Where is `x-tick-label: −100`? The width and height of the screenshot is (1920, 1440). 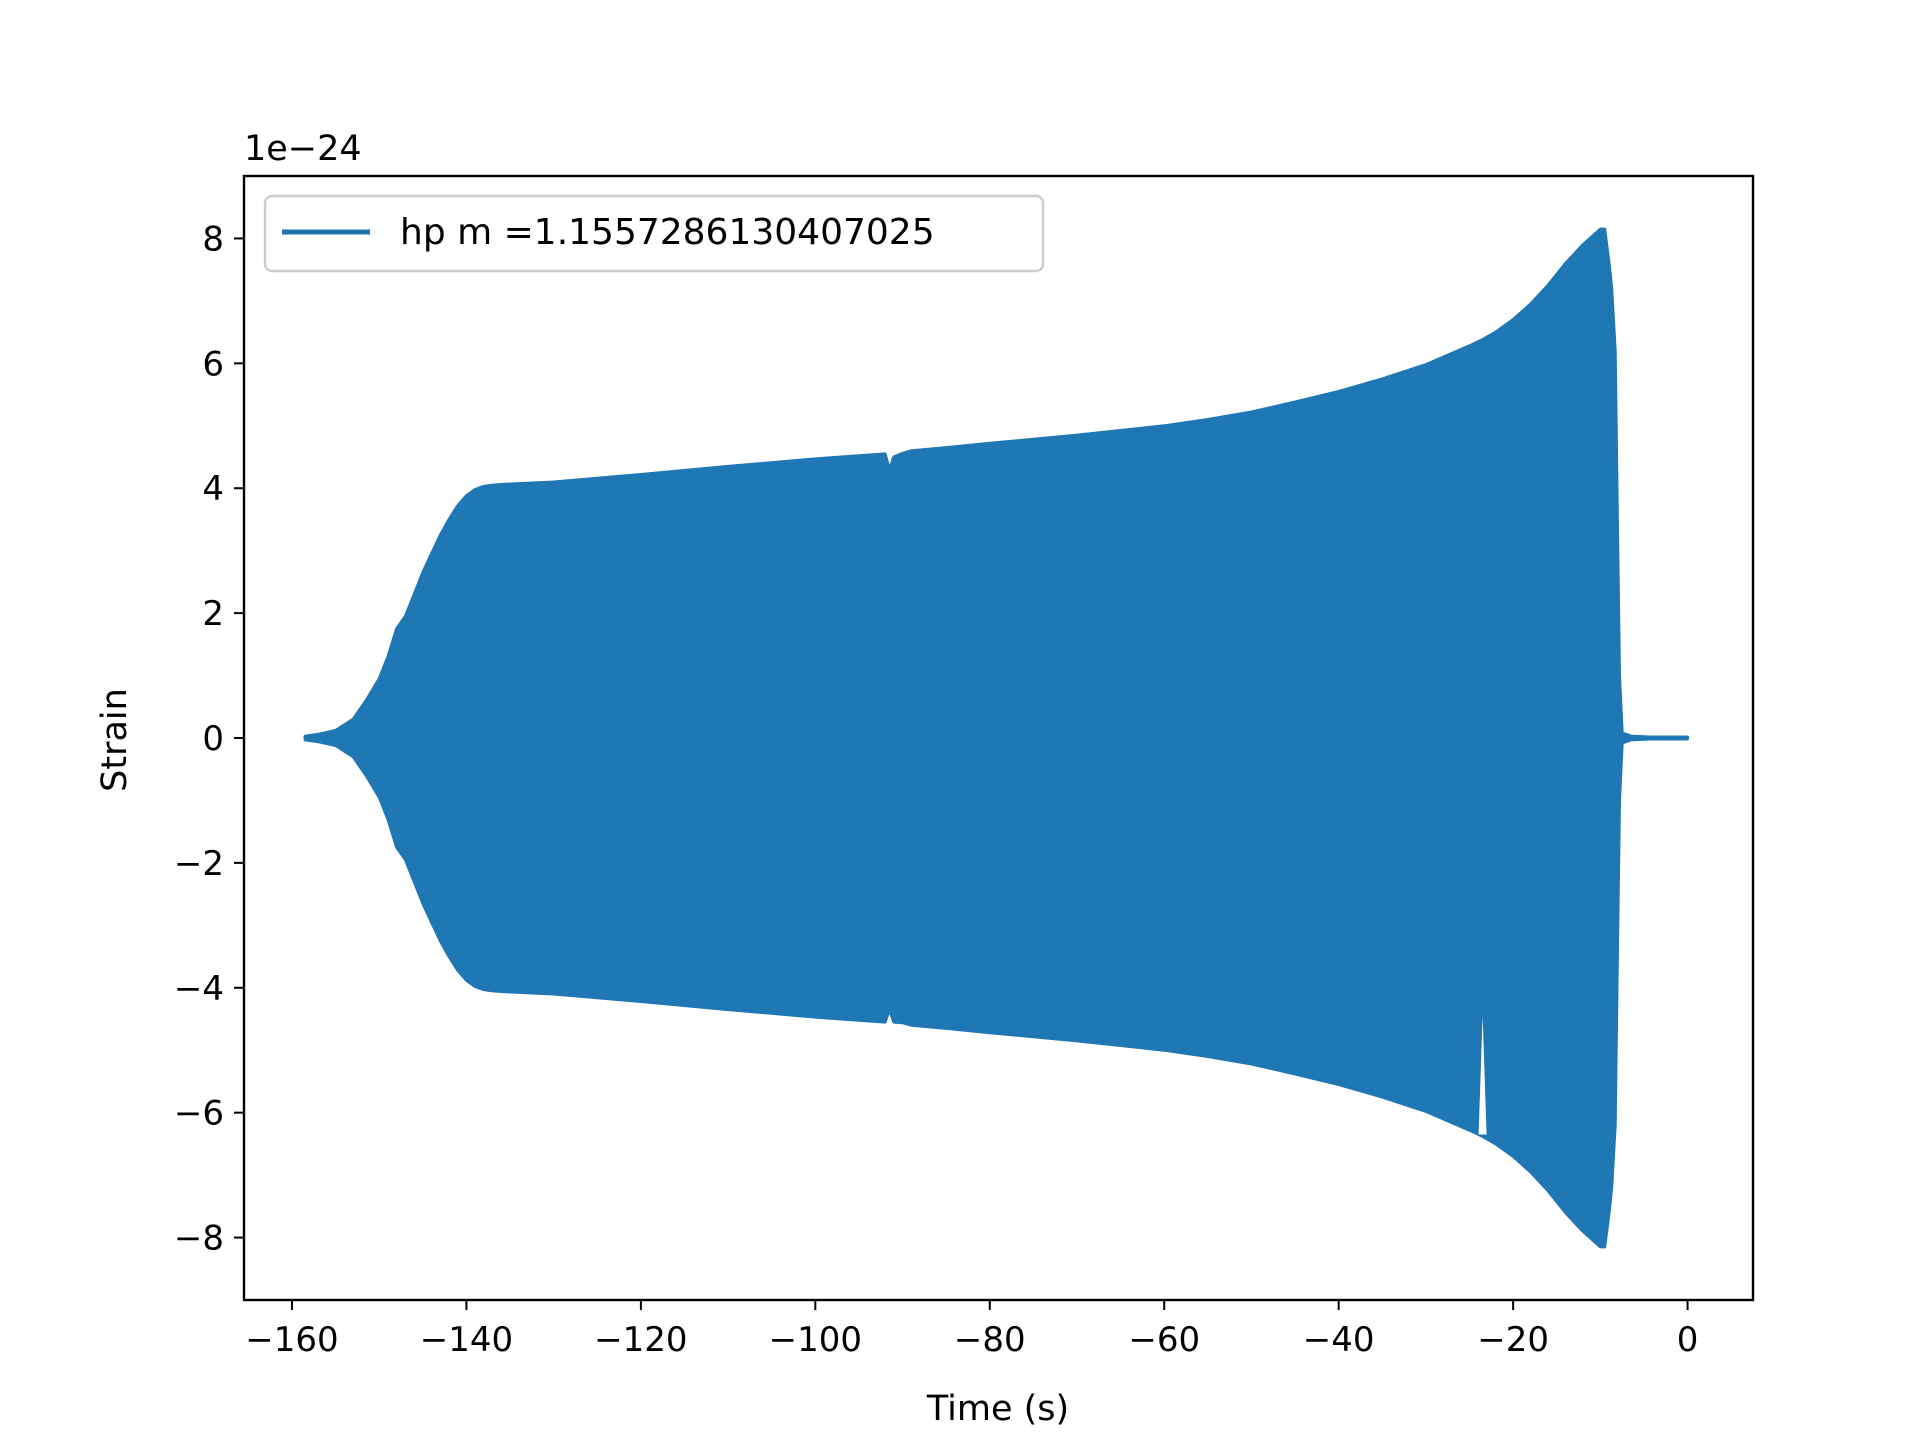 x-tick-label: −100 is located at coordinates (815, 1340).